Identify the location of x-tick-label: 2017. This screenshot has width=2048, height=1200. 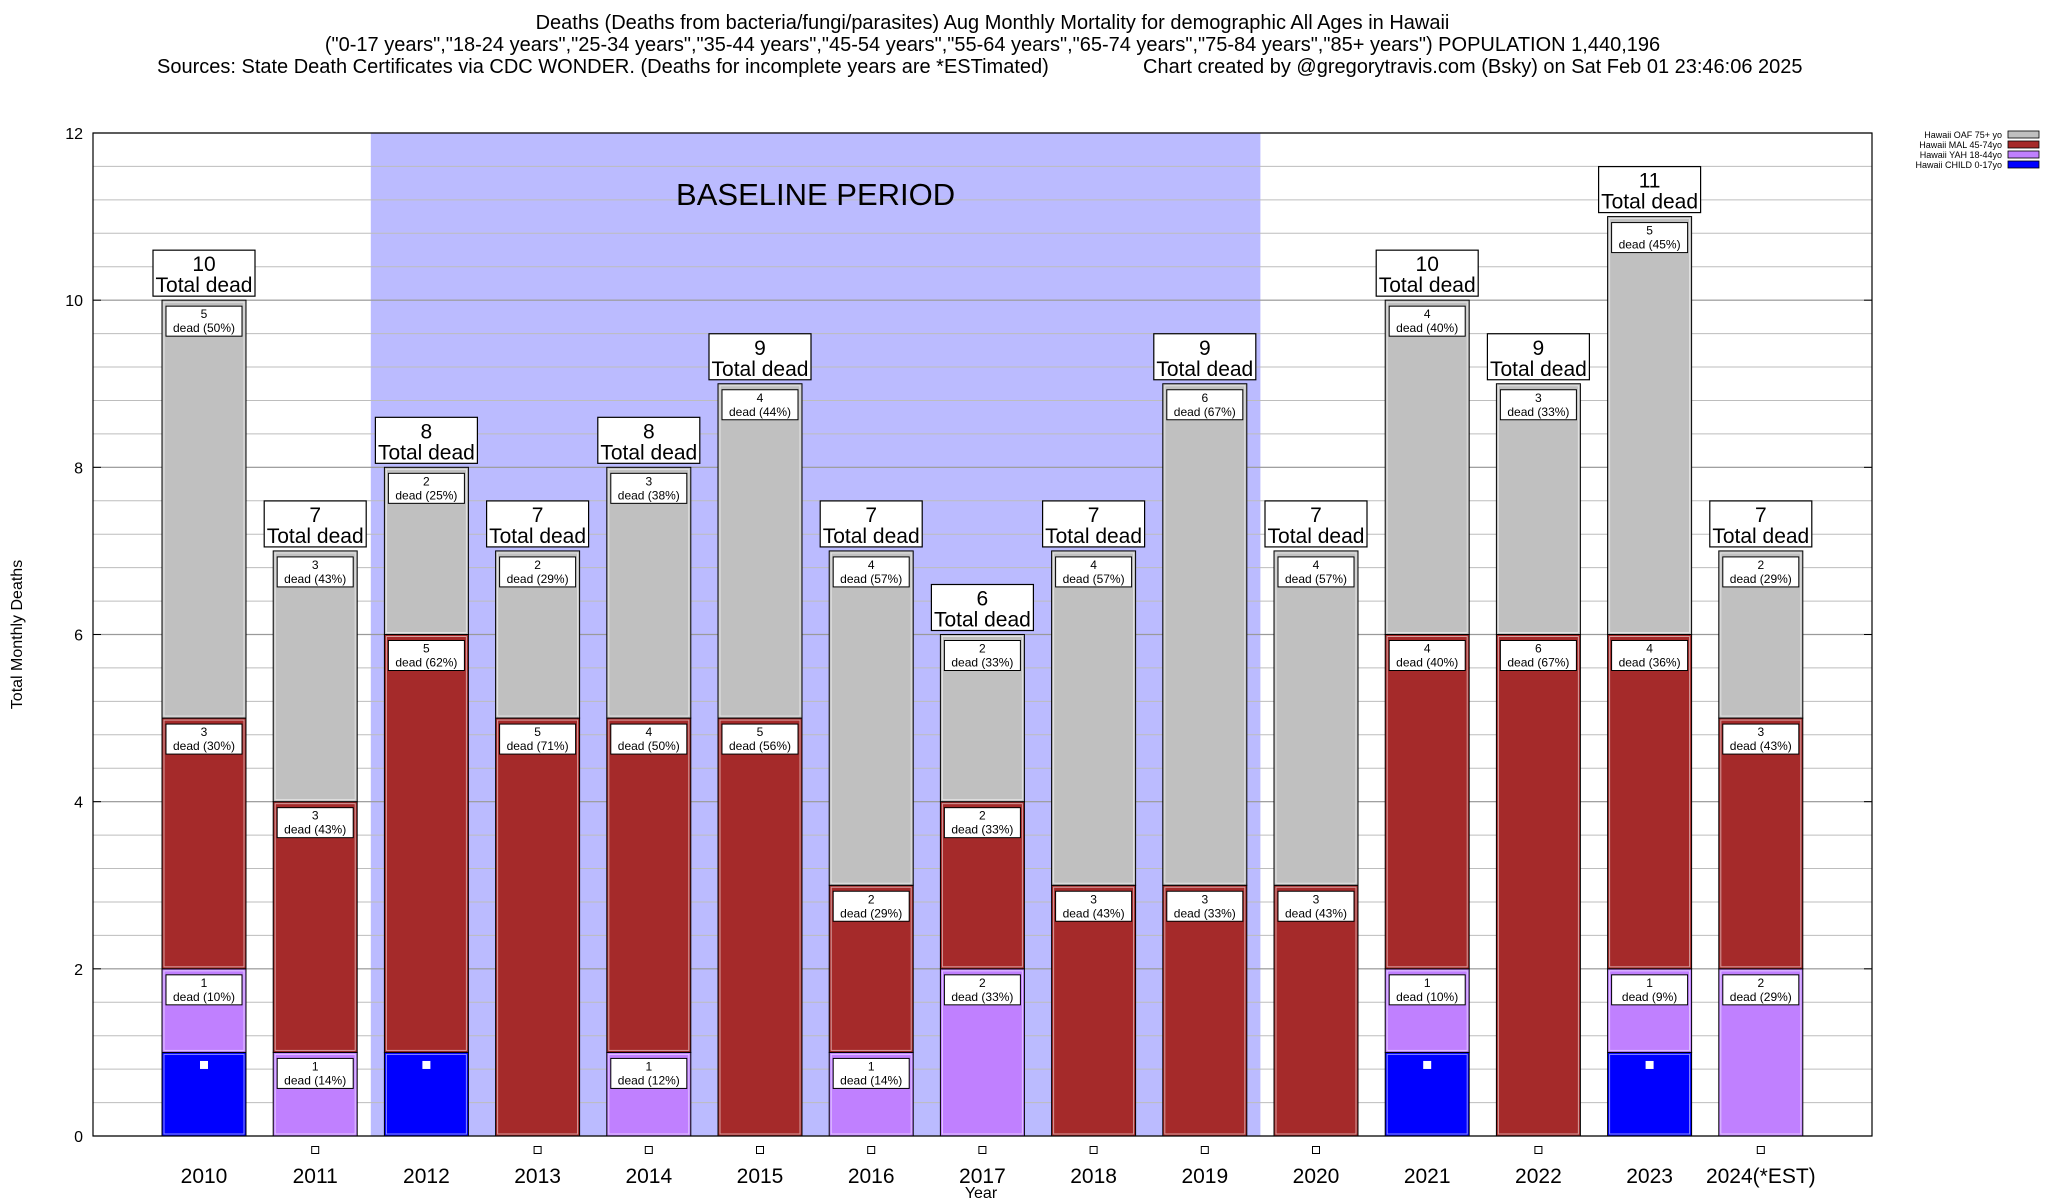
(982, 1176).